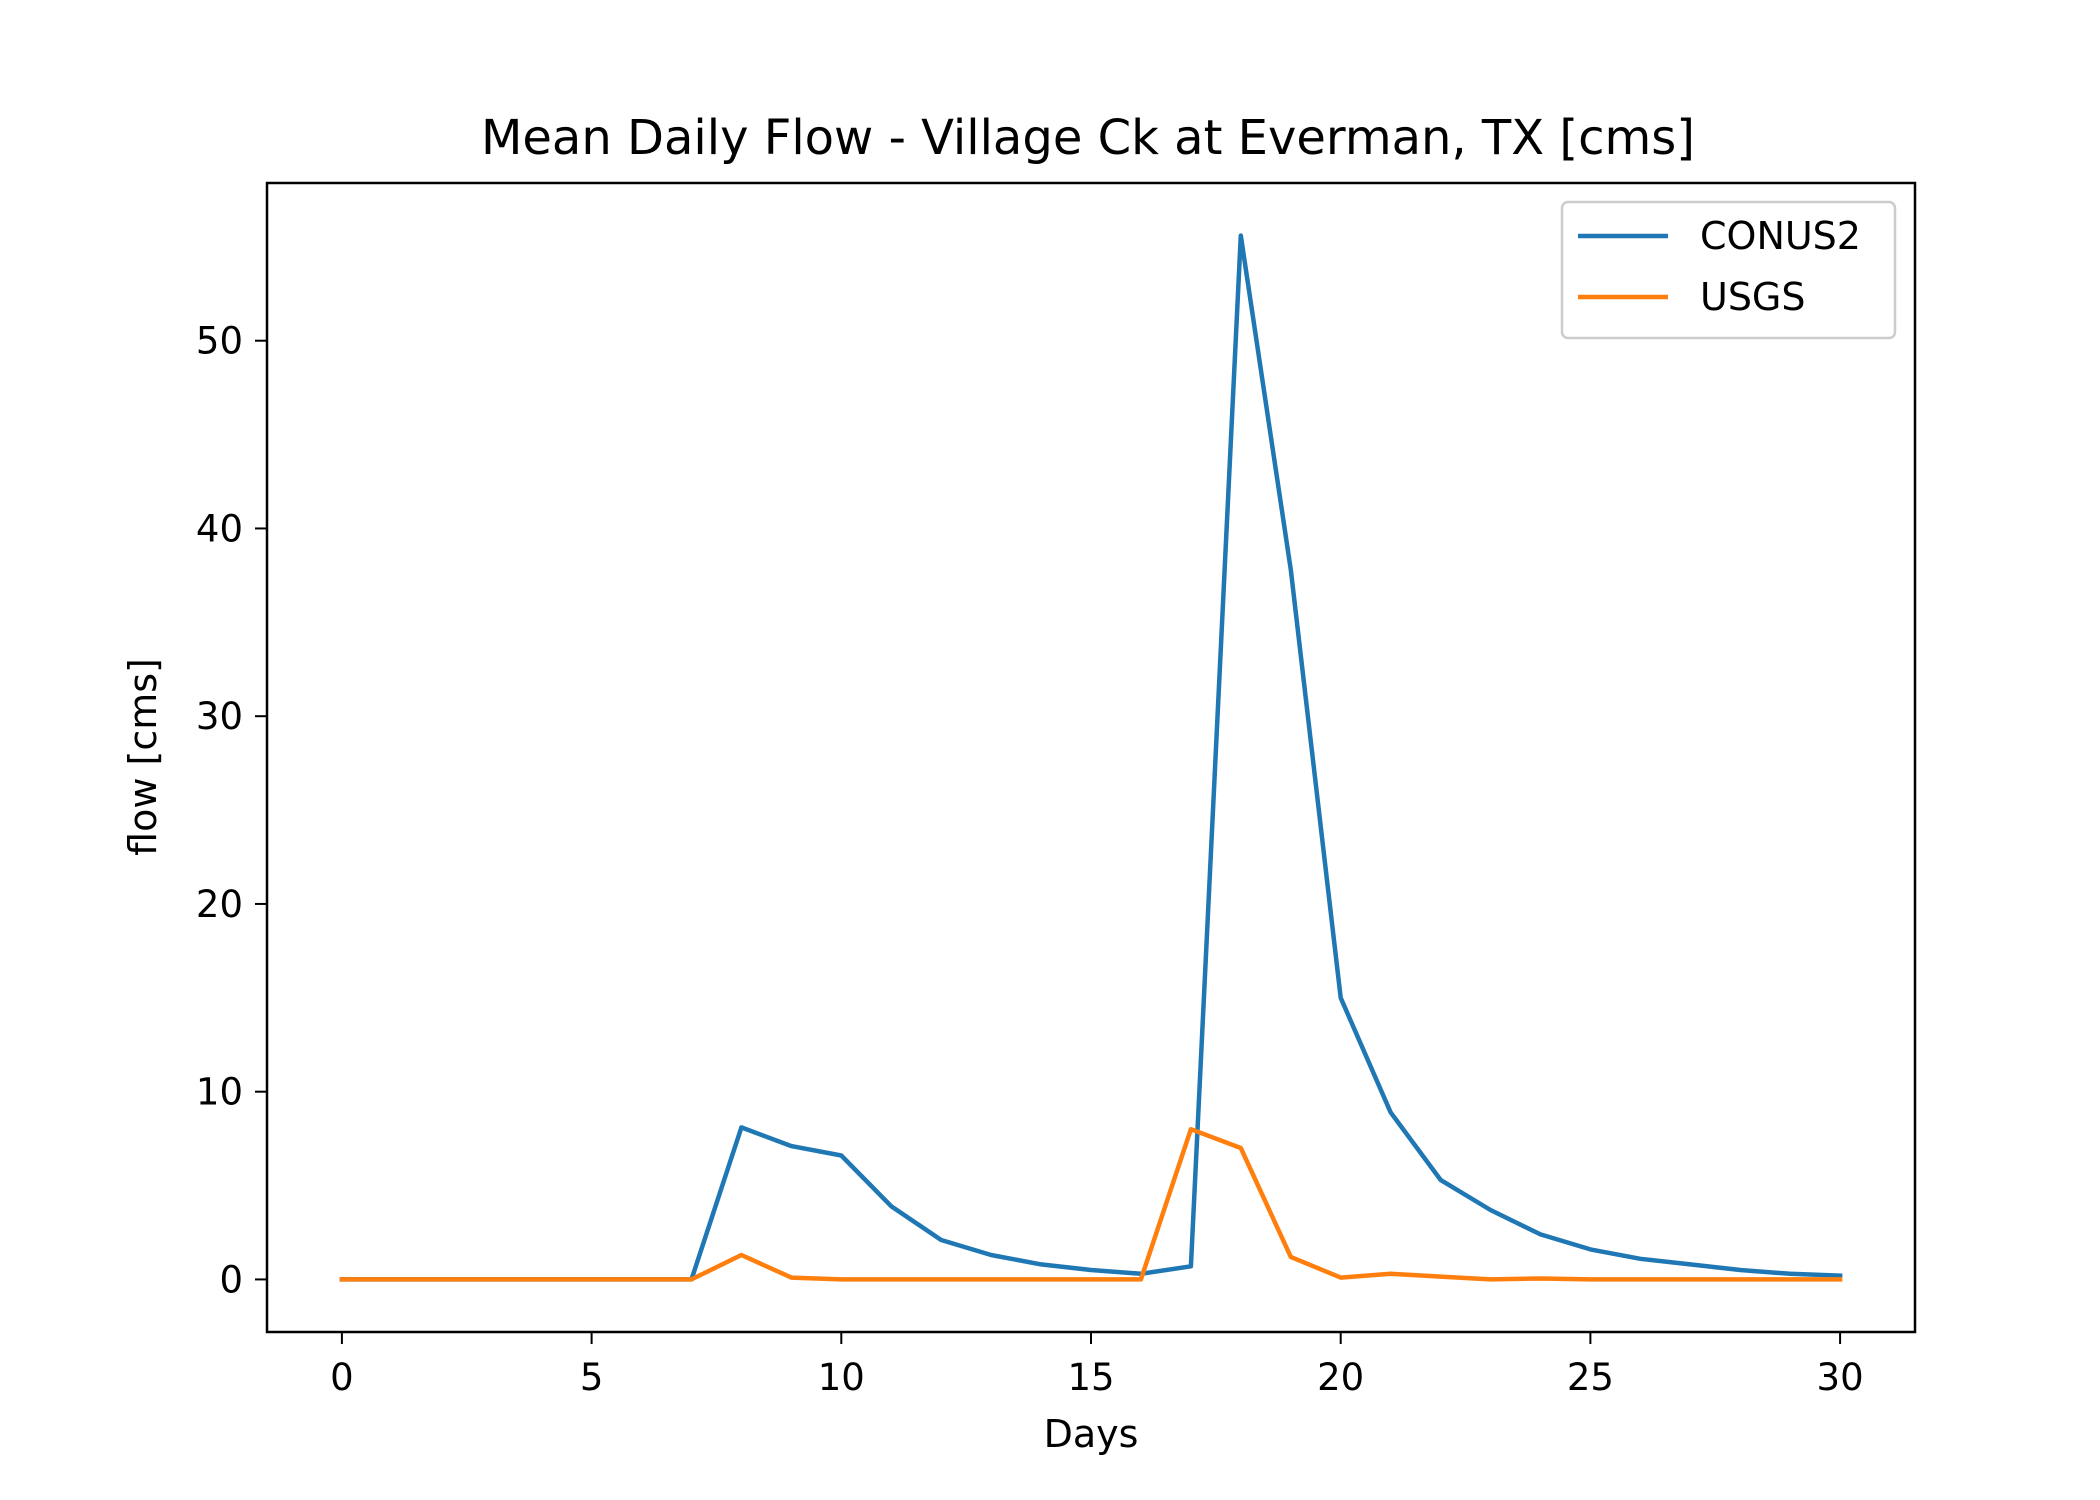 The image size is (2100, 1500). I want to click on x-tick-label: 10, so click(841, 1377).